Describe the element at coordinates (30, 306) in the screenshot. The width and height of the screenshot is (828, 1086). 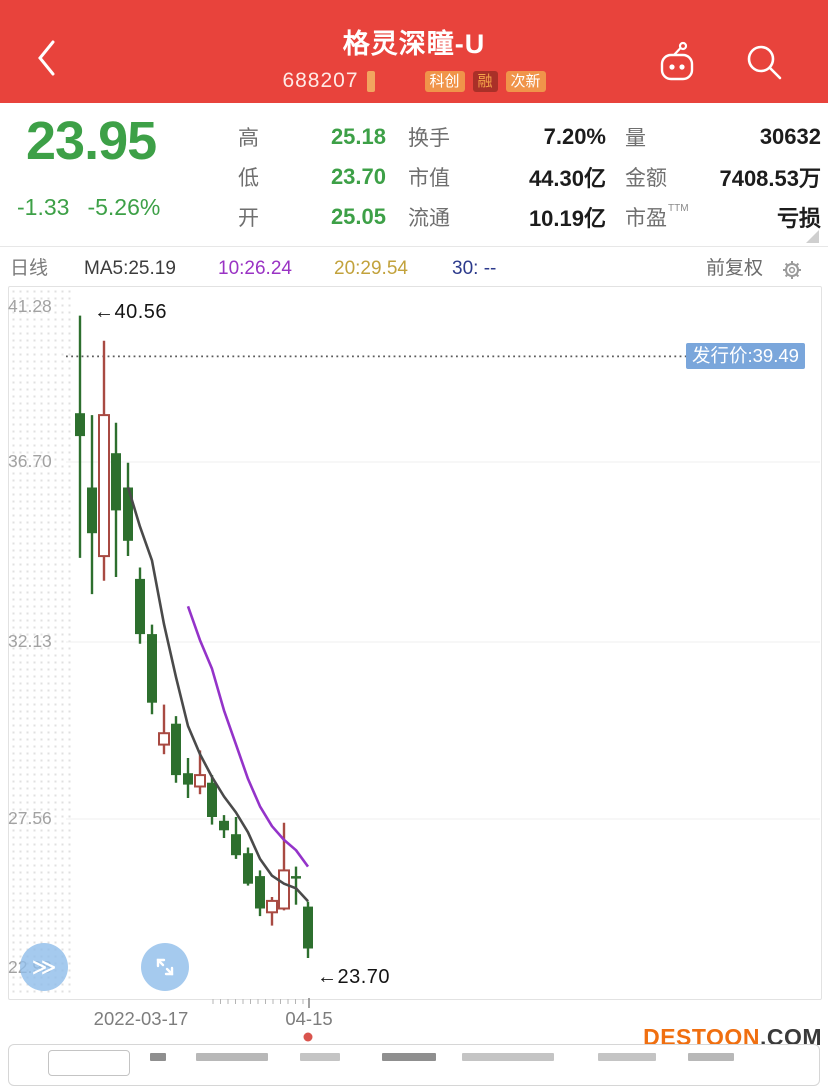
I see `y-axis-tick: 41.28` at that location.